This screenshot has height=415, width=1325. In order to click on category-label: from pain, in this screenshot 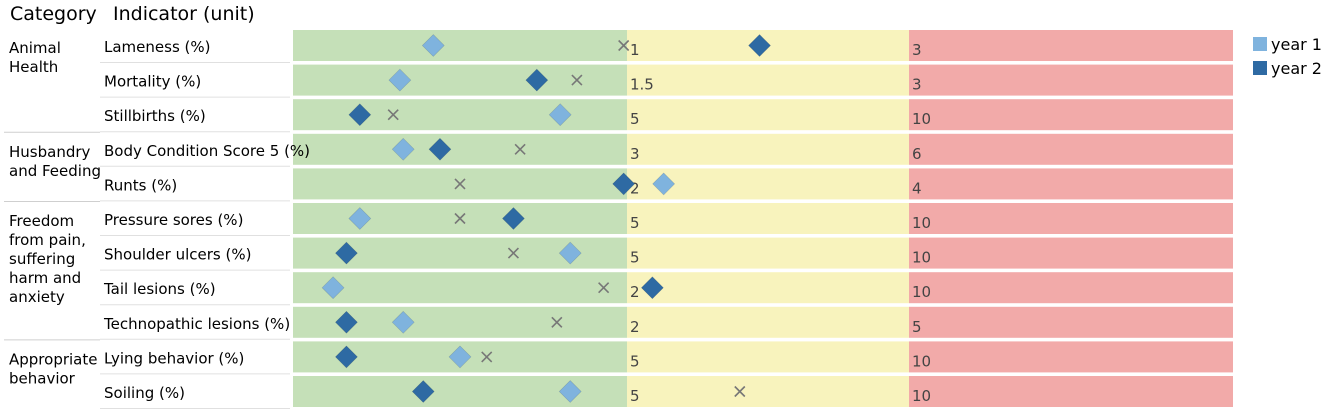, I will do `click(47, 240)`.